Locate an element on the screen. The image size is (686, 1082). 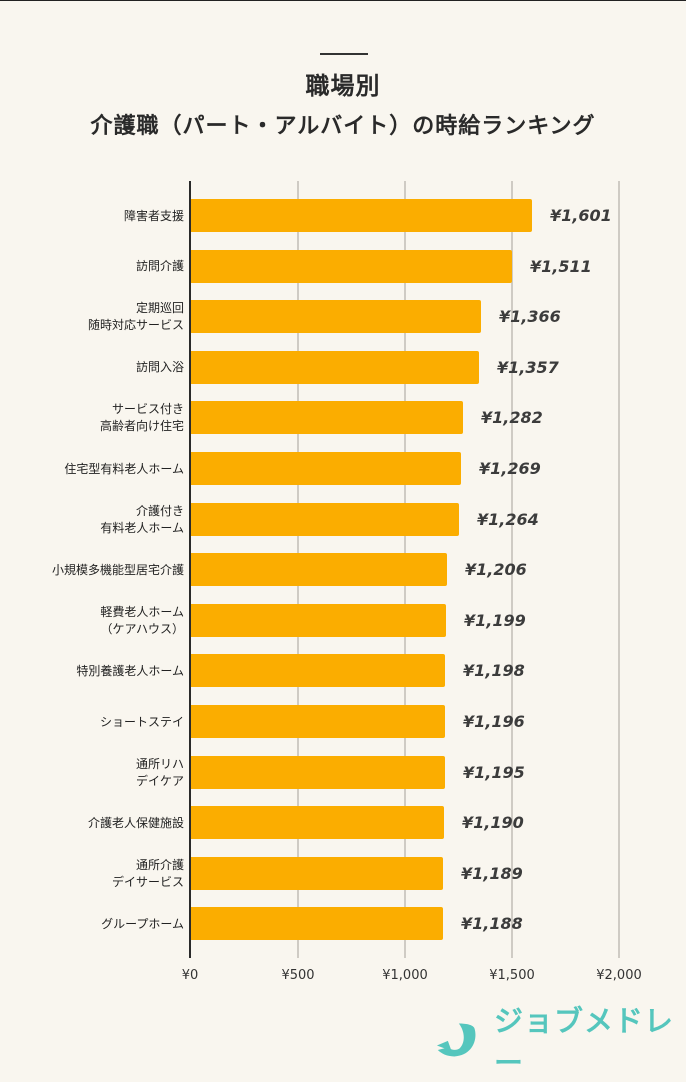
bar-row: 介護付き 有料老人ホーム ¥1,264 is located at coordinates (343, 519).